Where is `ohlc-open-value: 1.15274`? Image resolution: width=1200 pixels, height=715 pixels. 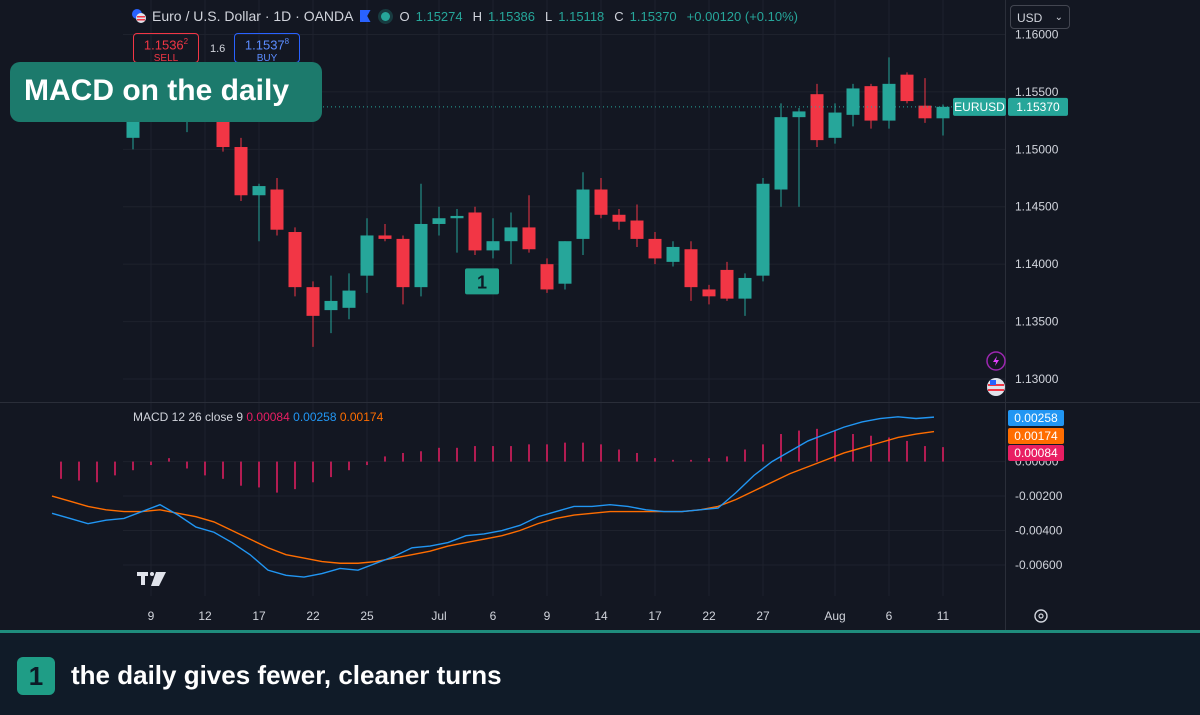 ohlc-open-value: 1.15274 is located at coordinates (439, 16).